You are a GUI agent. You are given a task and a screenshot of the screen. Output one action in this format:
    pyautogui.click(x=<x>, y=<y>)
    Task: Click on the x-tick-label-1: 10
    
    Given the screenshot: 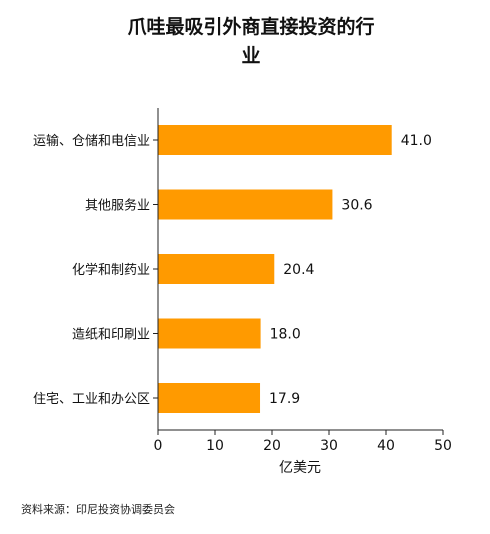 What is the action you would take?
    pyautogui.click(x=215, y=446)
    